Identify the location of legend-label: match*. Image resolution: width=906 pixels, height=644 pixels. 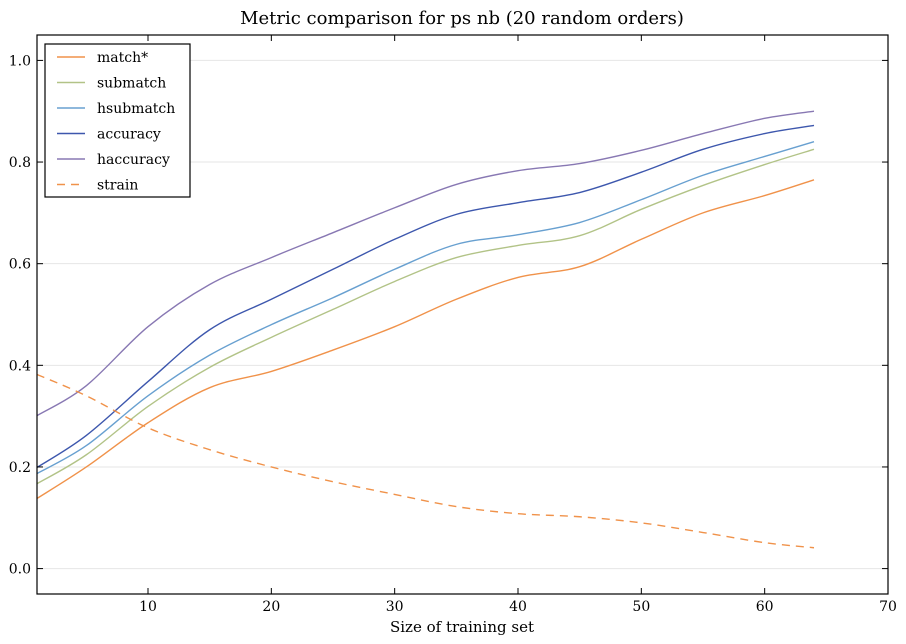
(122, 58).